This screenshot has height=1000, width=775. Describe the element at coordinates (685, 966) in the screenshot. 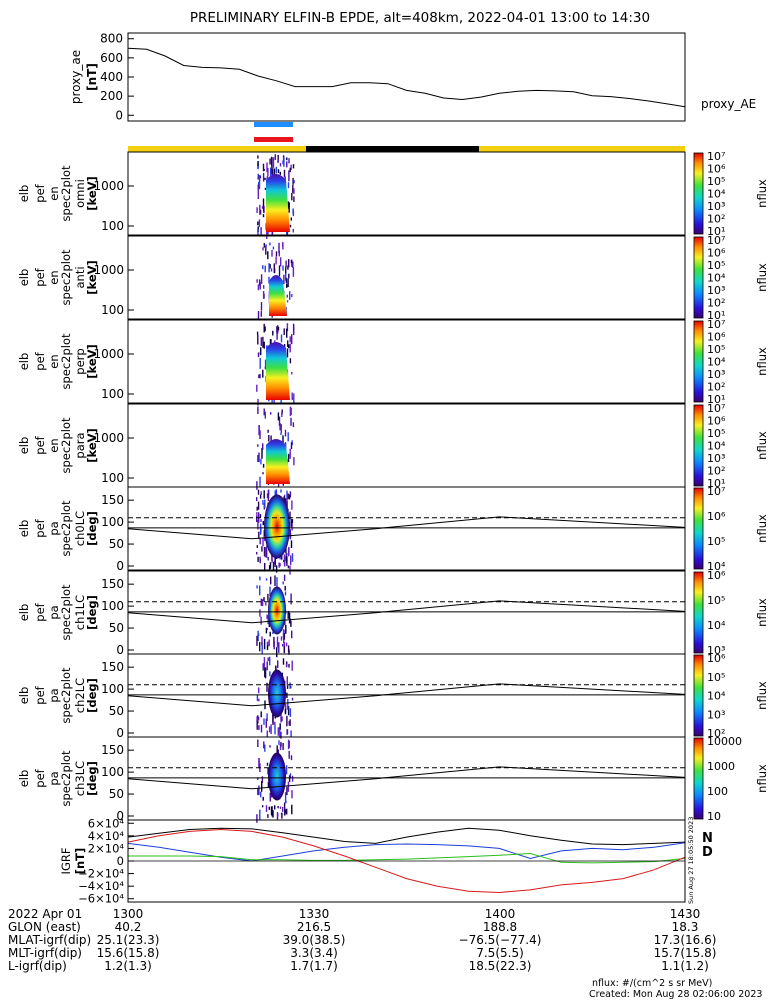

I see `ephemeris-value: 1.1(1.2)` at that location.